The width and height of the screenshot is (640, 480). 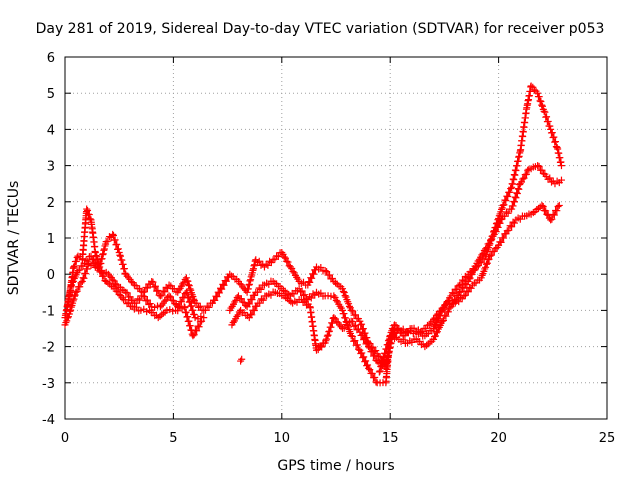 I want to click on y-tick-label: -2, so click(x=48, y=348).